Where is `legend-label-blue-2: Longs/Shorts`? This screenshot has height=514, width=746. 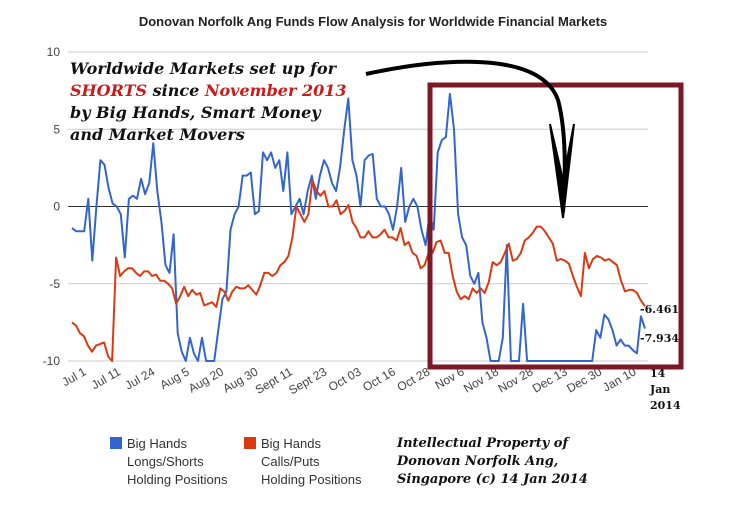
legend-label-blue-2: Longs/Shorts is located at coordinates (165, 461).